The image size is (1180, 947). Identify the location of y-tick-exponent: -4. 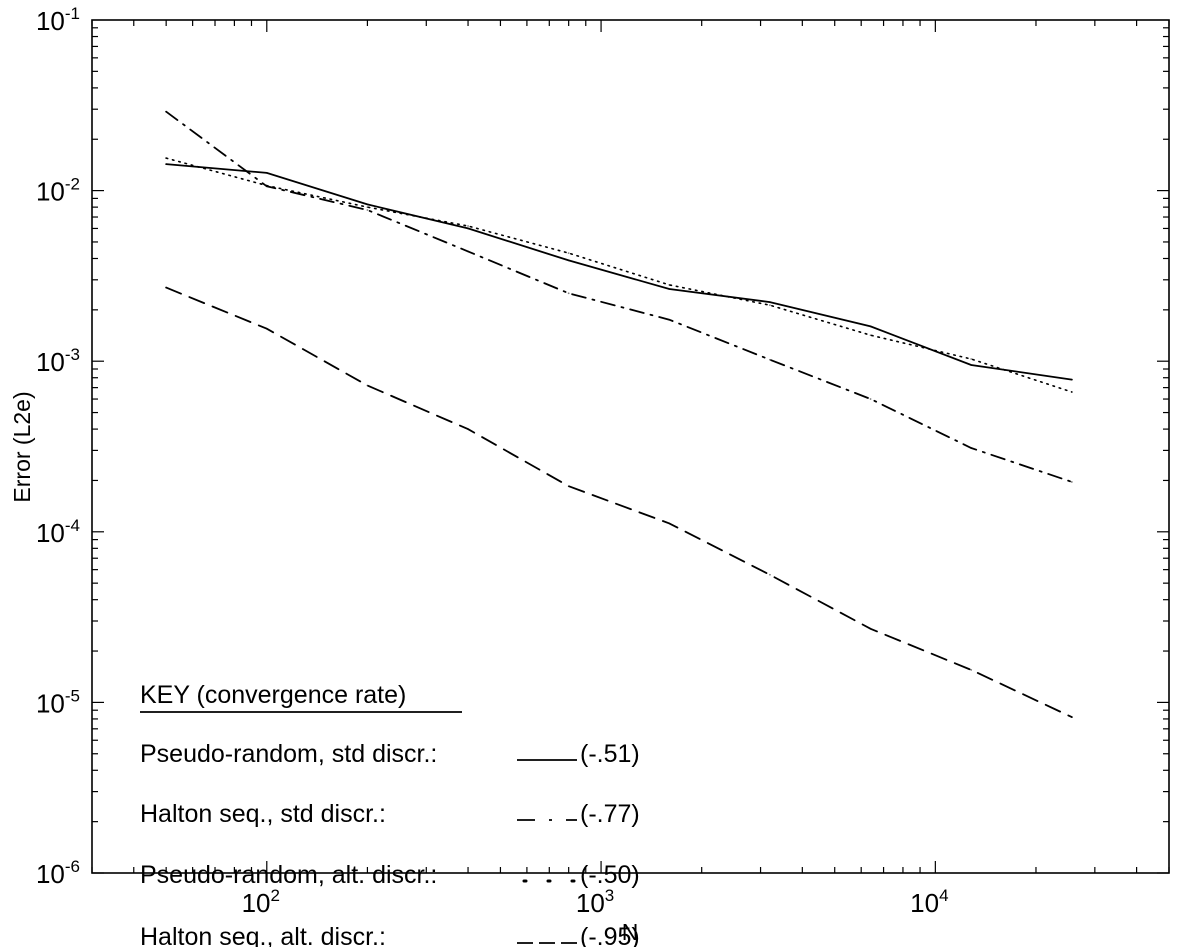
(72, 525).